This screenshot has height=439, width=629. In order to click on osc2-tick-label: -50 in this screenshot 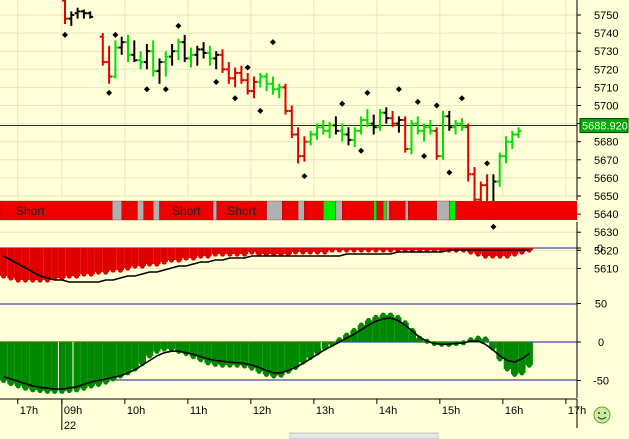, I will do `click(601, 382)`.